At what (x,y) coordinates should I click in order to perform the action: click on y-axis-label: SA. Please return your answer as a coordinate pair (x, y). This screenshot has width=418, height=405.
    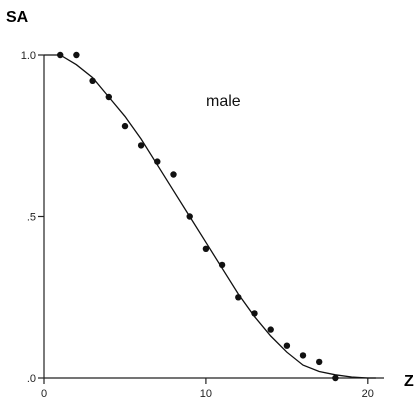
    Looking at the image, I should click on (17, 17).